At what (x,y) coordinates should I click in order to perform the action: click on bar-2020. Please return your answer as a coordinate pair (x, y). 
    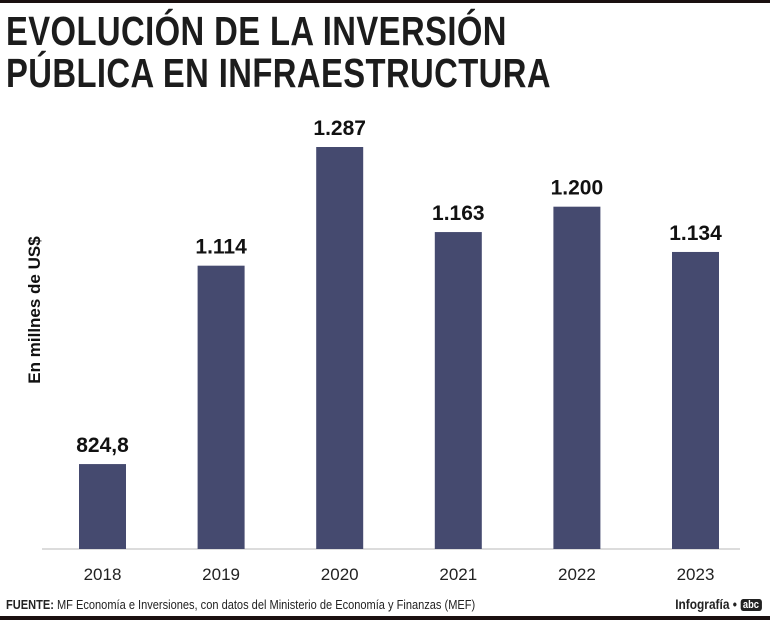
    Looking at the image, I should click on (340, 348).